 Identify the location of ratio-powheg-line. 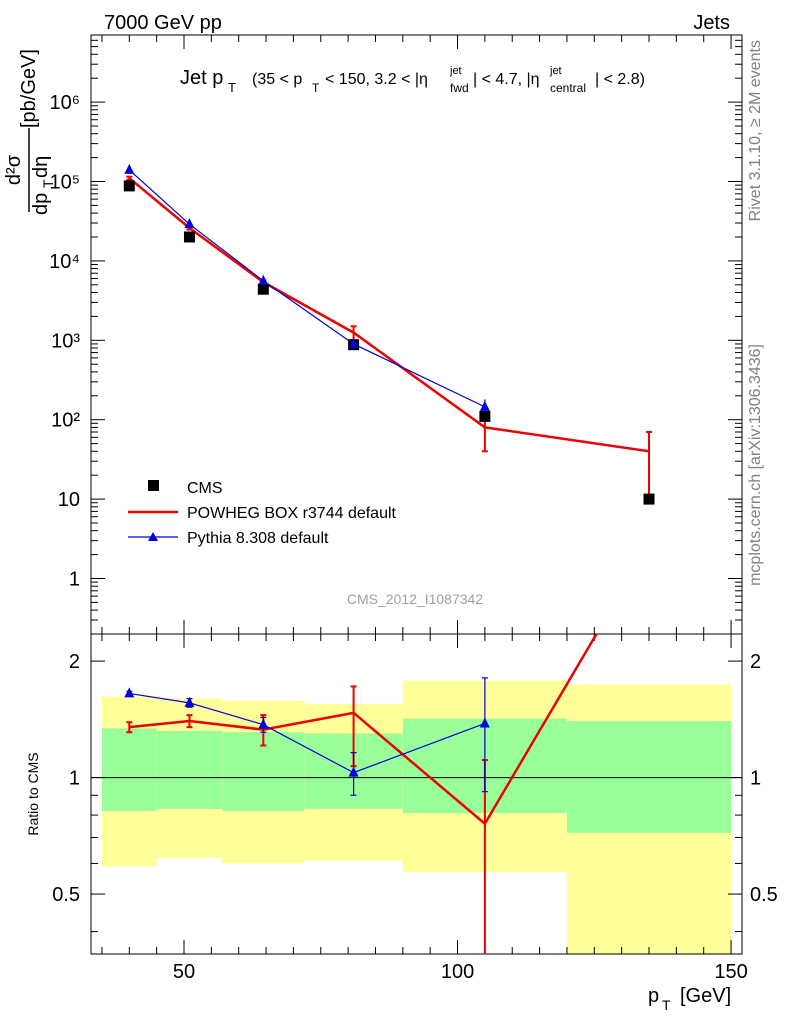
(363, 730).